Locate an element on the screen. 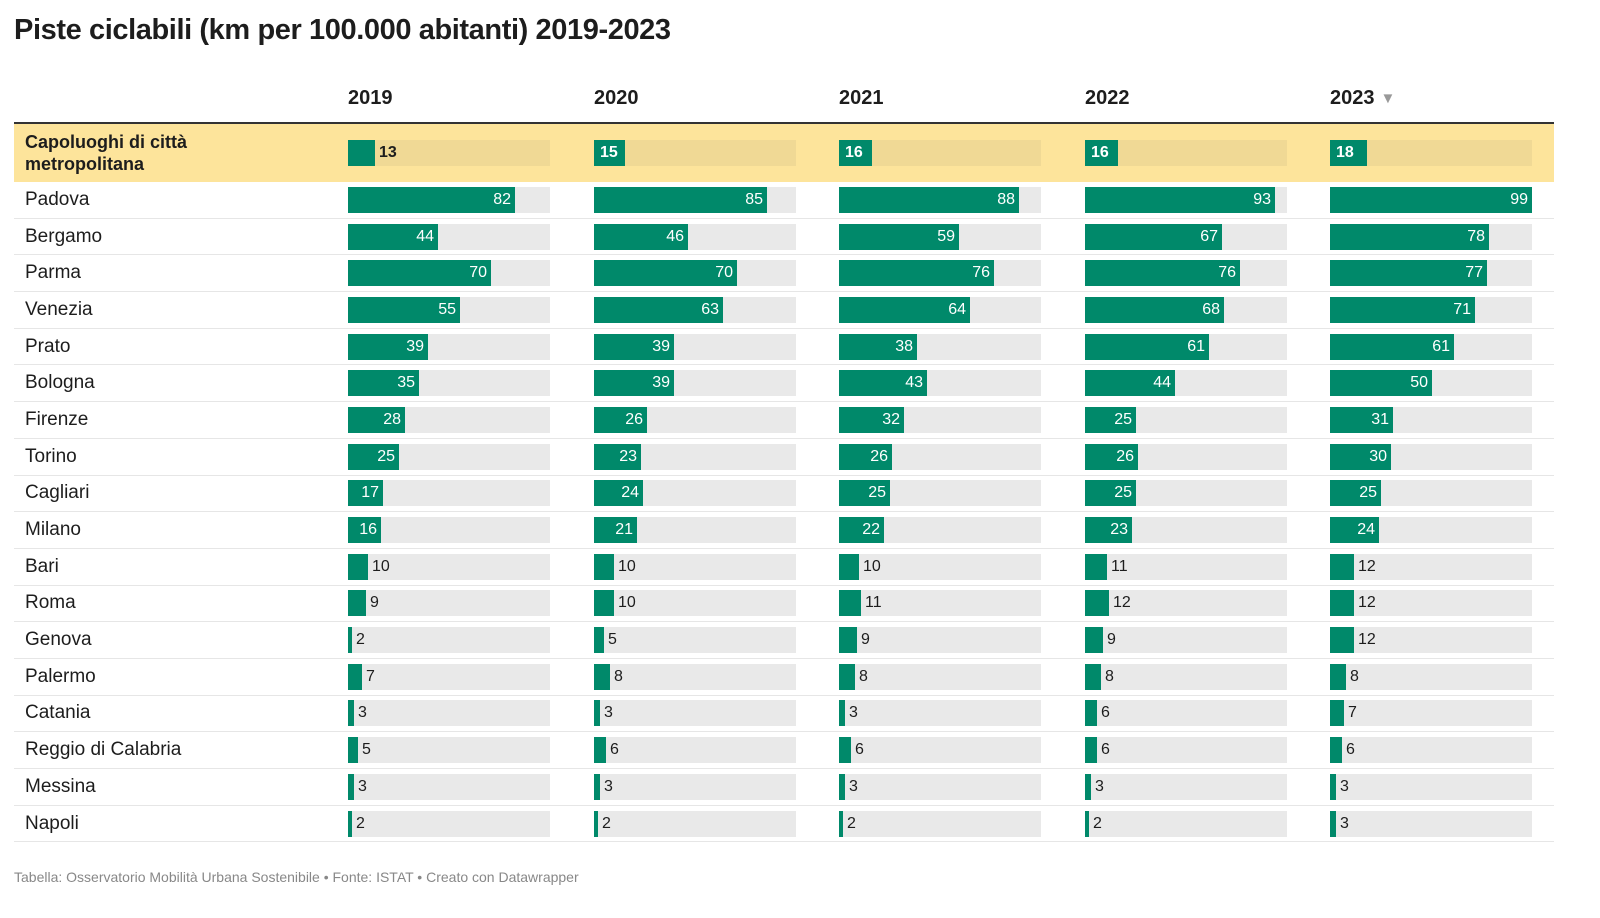 Image resolution: width=1600 pixels, height=918 pixels. column-header-2022: 2022 is located at coordinates (1107, 98).